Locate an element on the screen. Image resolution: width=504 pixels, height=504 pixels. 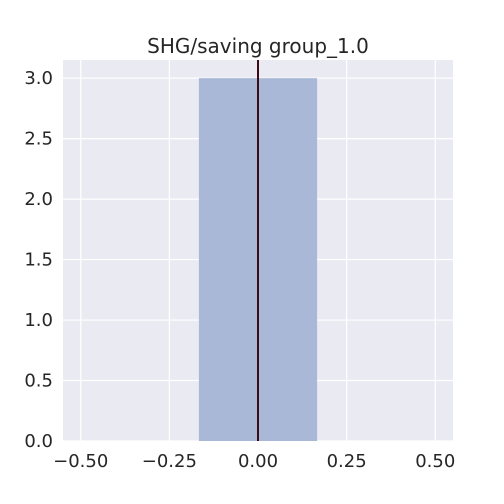
x-tick-label: −0.25 is located at coordinates (169, 461).